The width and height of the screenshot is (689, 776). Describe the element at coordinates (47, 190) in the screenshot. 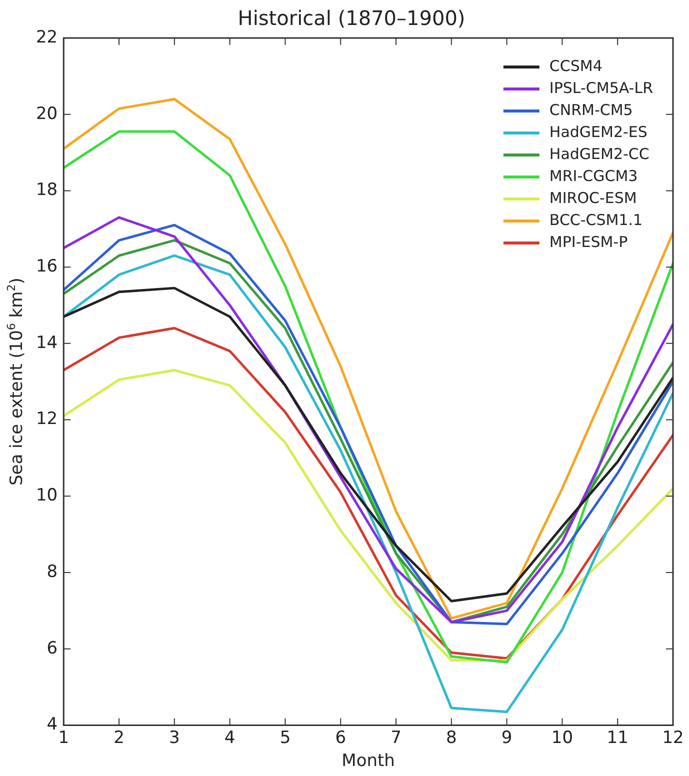

I see `y-tick-label: 18` at that location.